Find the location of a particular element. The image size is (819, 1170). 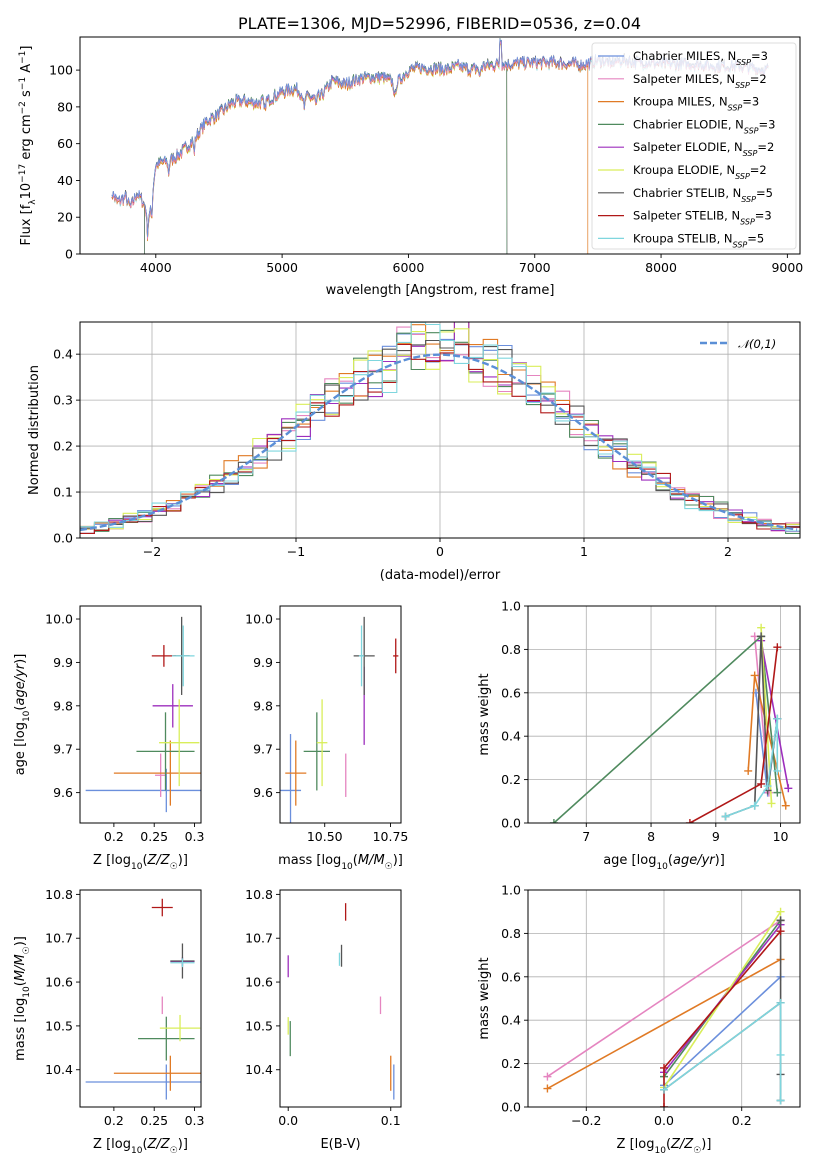

age-vs-mass-x-axis-label: mass [log10(M/M☉)] is located at coordinates (340, 862).